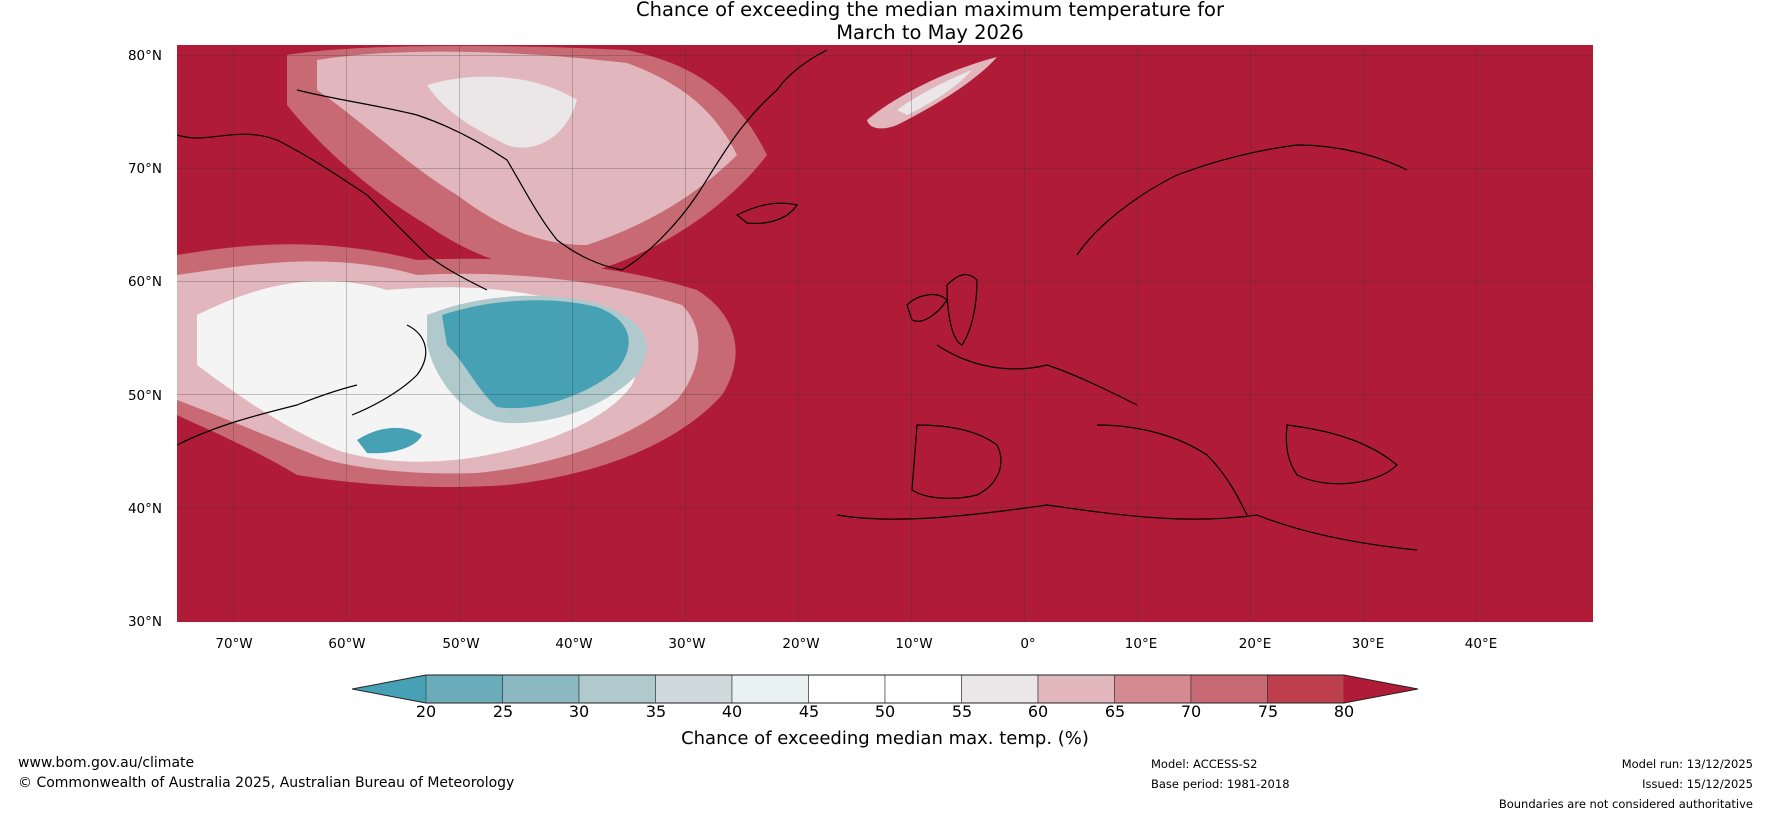 The width and height of the screenshot is (1770, 816). Describe the element at coordinates (914, 644) in the screenshot. I see `lon-label-10w: 10°W` at that location.